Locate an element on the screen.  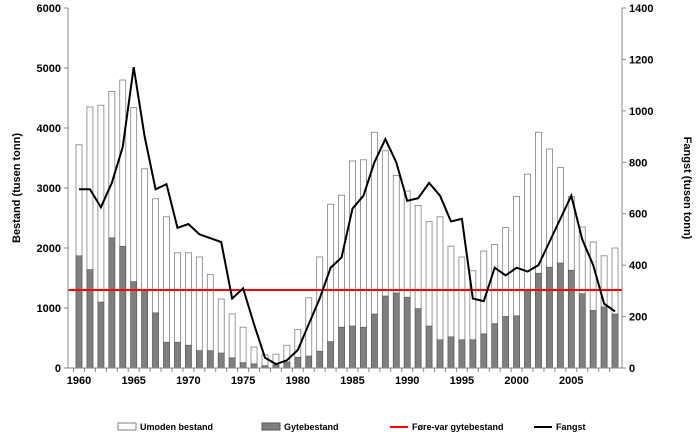
x-tick-label: 1965 is located at coordinates (133, 381).